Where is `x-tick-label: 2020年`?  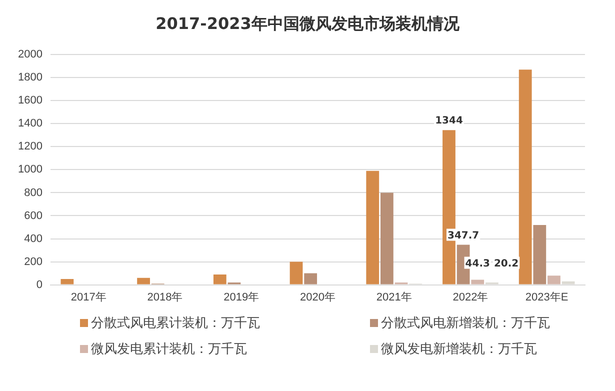 x-tick-label: 2020年 is located at coordinates (318, 297).